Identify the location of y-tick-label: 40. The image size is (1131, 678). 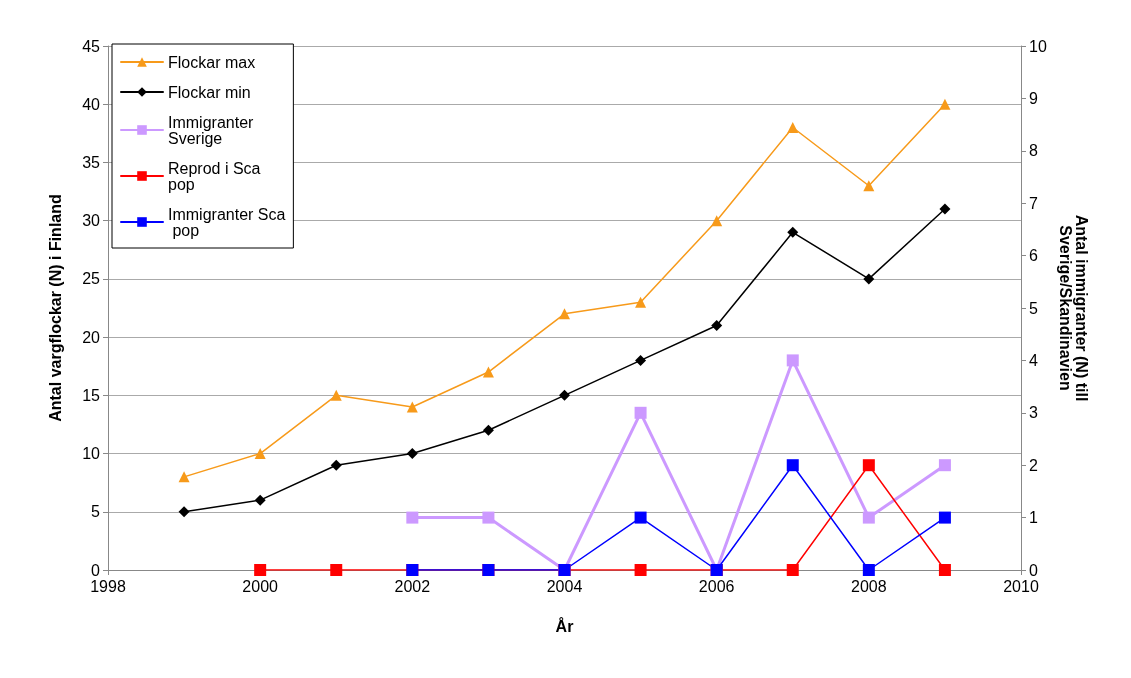
(91, 104).